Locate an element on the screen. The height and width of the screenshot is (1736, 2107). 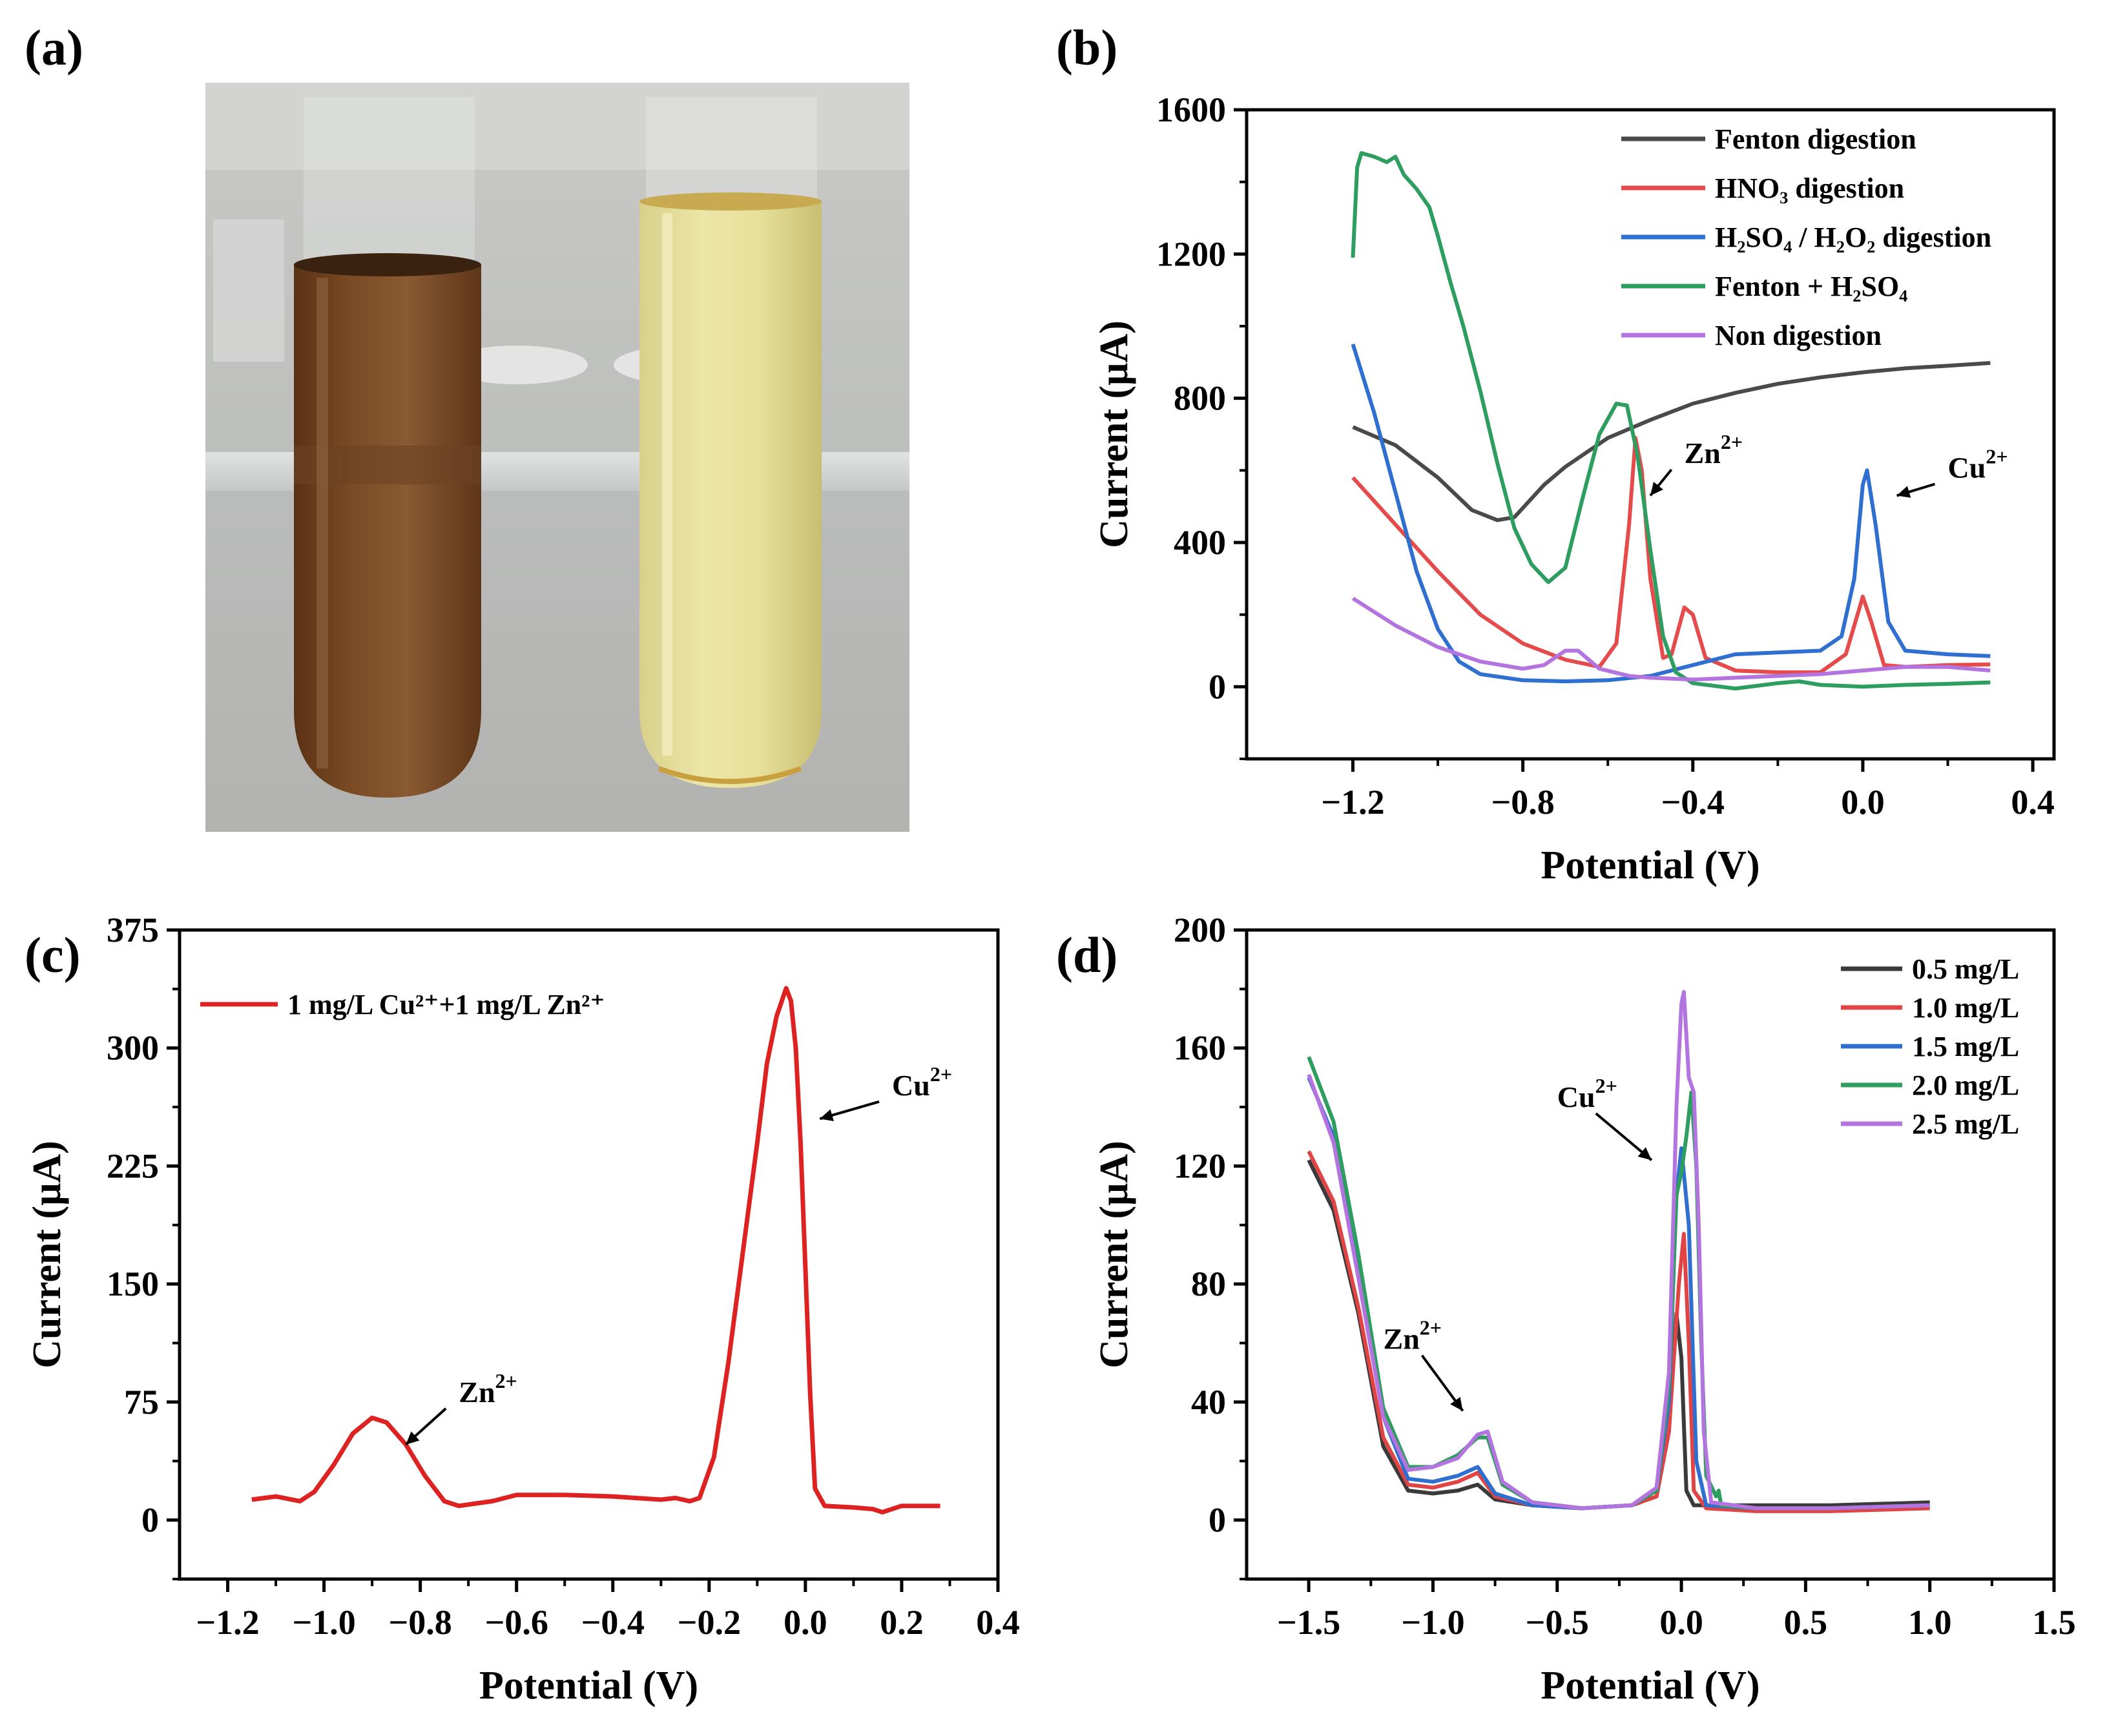
annotation-c-1: Cu2+ is located at coordinates (922, 1082).